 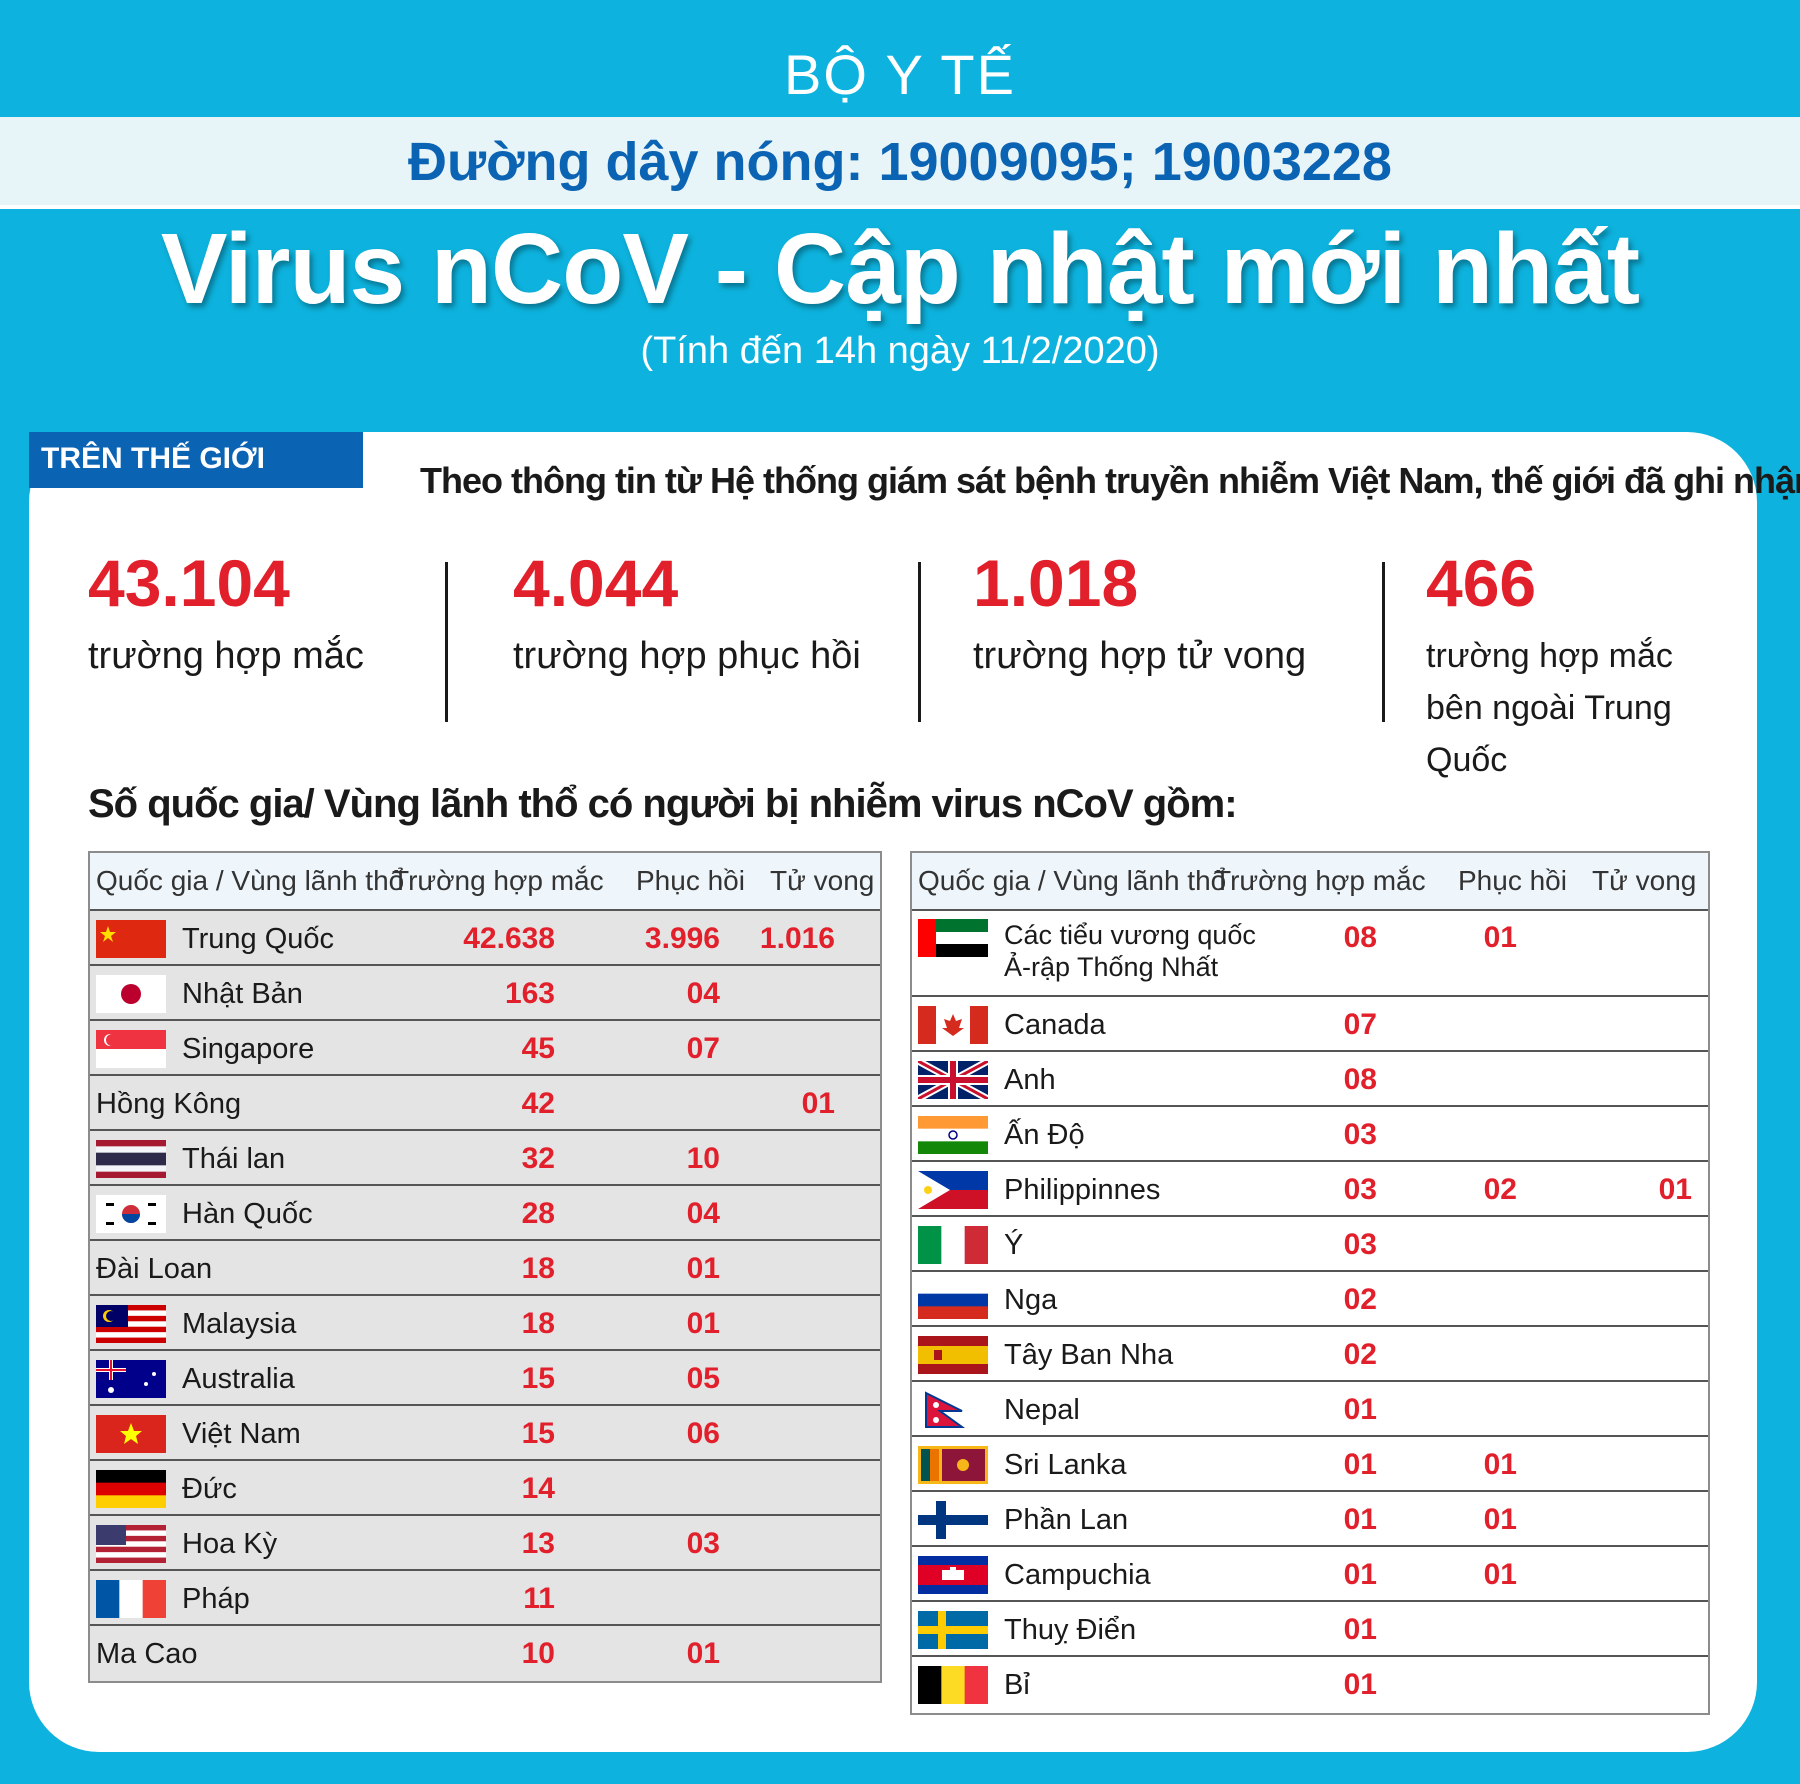 I want to click on country-name: Sri Lanka, so click(x=1065, y=1464).